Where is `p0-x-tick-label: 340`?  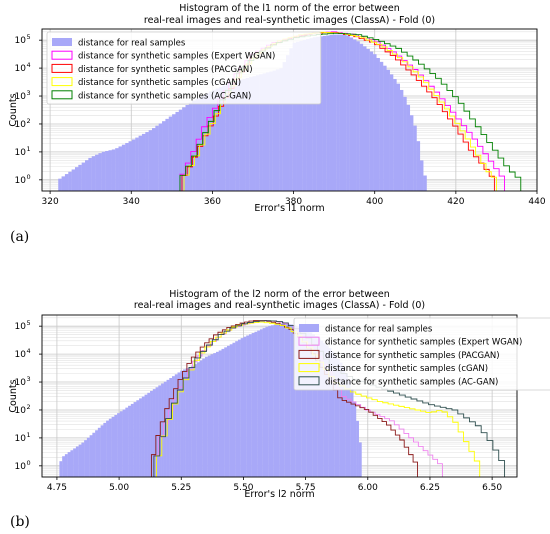 p0-x-tick-label: 340 is located at coordinates (131, 202).